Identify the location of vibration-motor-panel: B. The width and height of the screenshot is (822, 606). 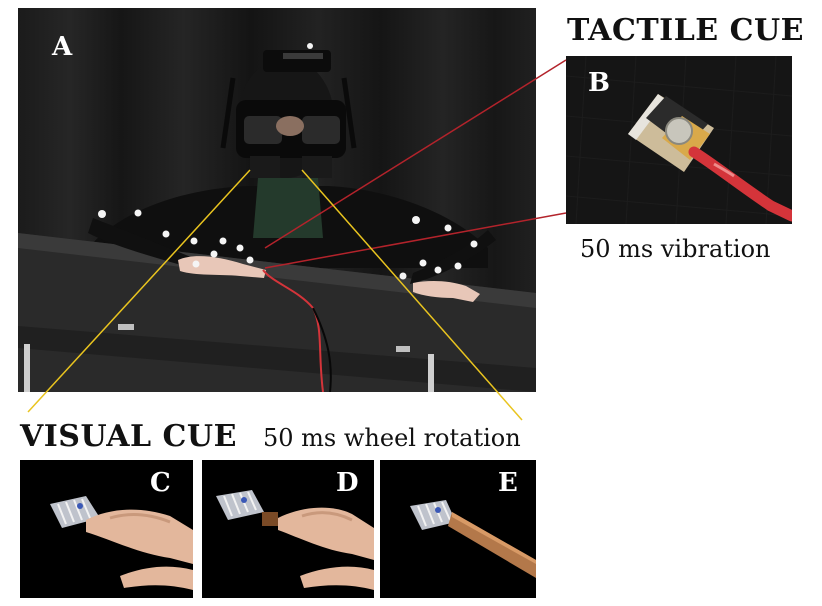
(679, 140).